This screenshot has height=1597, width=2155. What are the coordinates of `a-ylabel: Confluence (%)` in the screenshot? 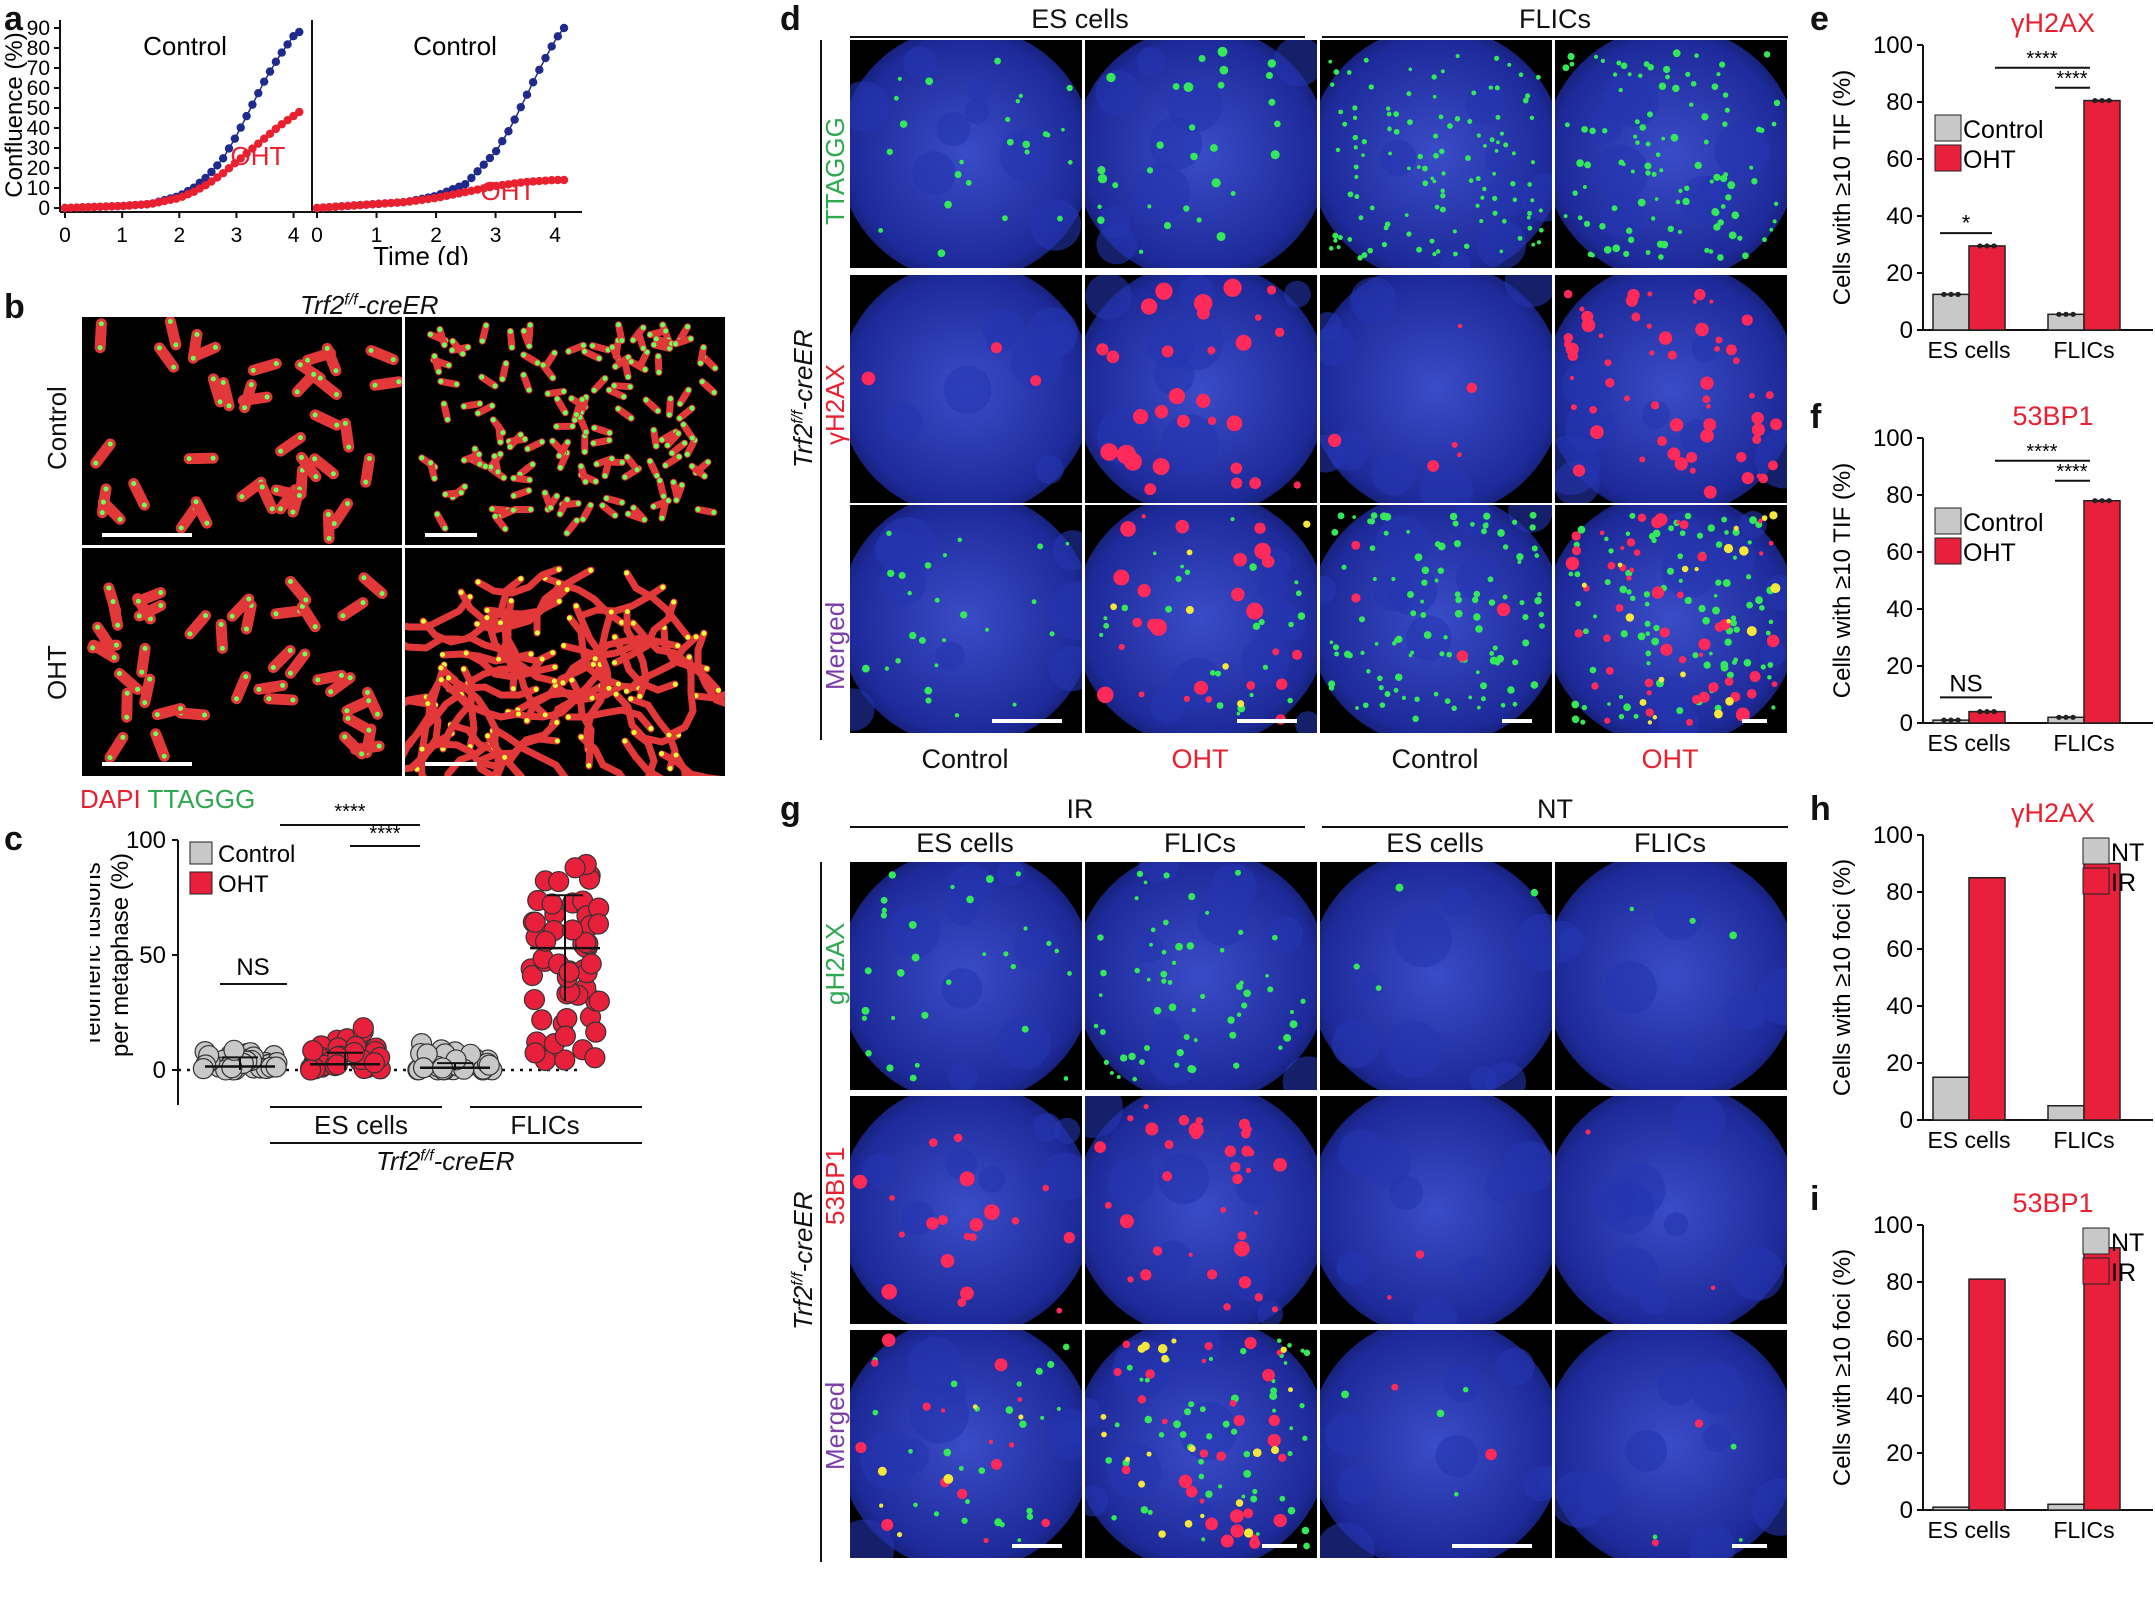 It's located at (14, 114).